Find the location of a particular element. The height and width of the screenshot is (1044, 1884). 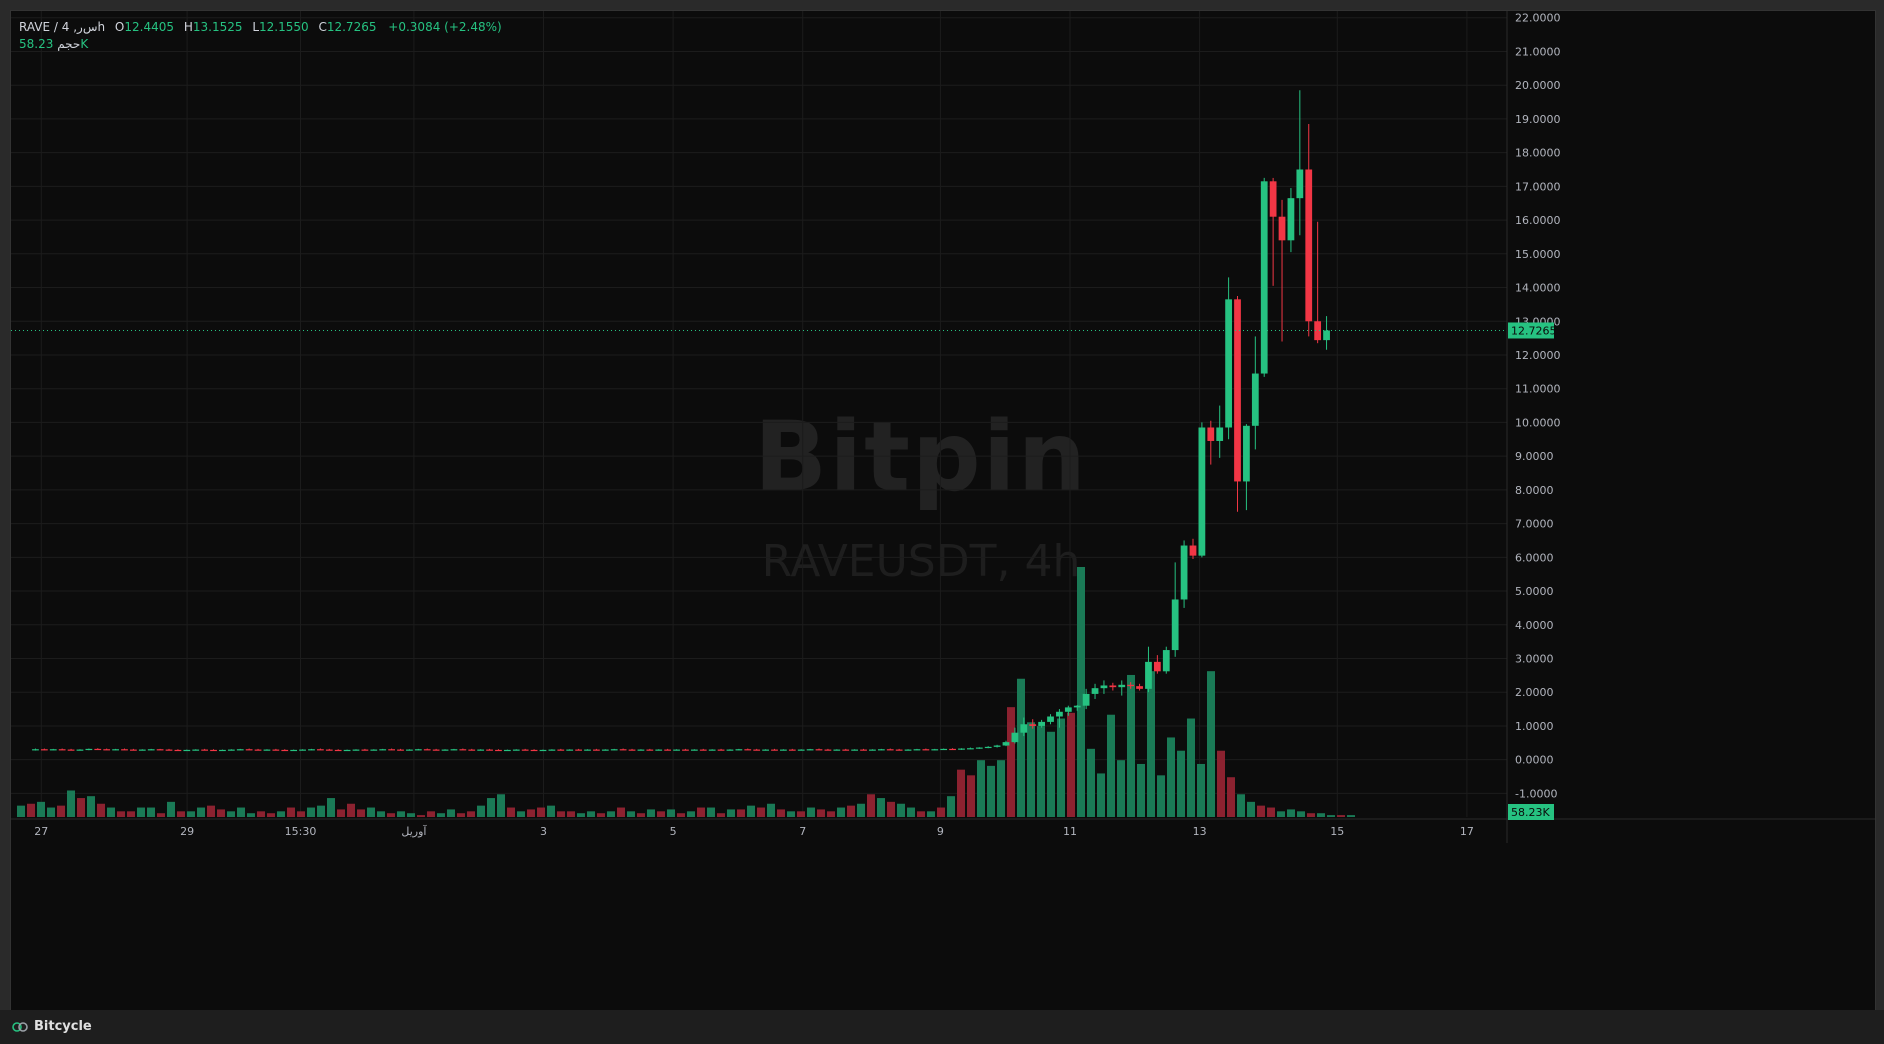

legend-open: 12.4405 is located at coordinates (149, 27).